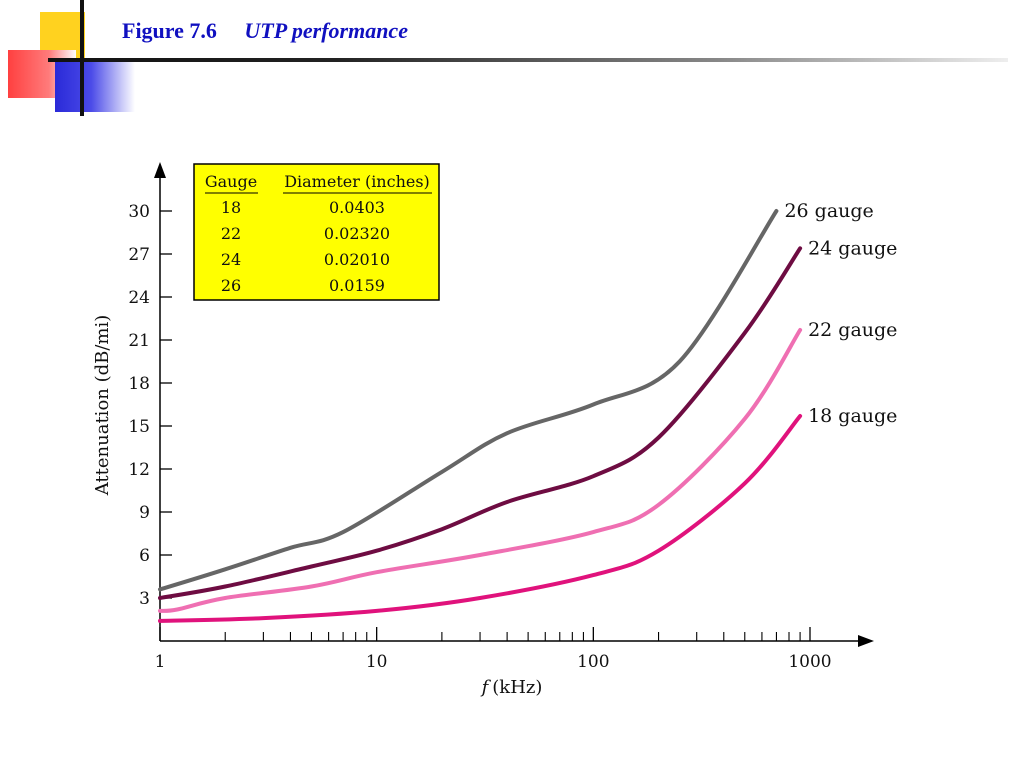  What do you see at coordinates (517, 687) in the screenshot?
I see `x-axis-label-unit: (kHz)` at bounding box center [517, 687].